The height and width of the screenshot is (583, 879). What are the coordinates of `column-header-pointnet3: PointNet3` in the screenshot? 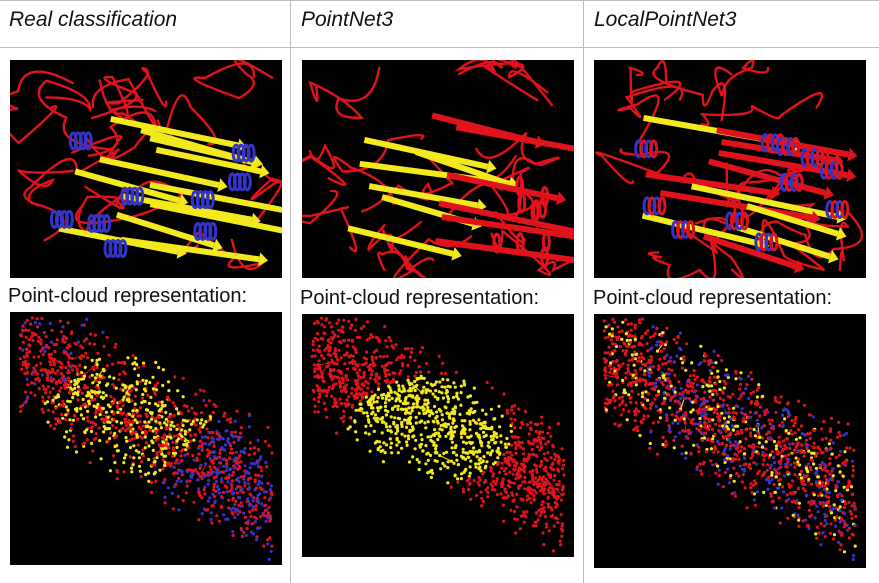 It's located at (347, 20).